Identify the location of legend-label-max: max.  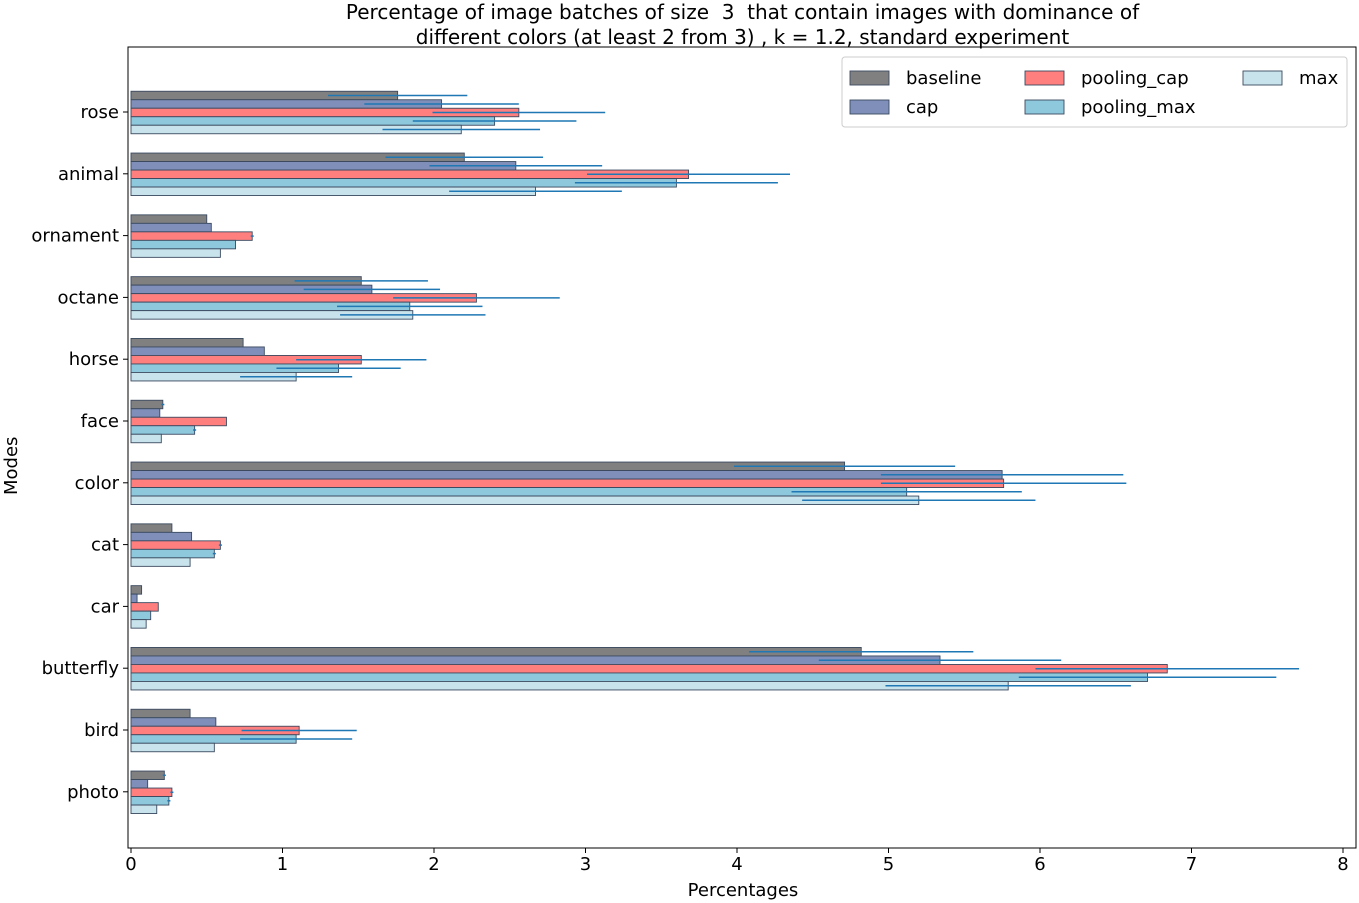
(1319, 78).